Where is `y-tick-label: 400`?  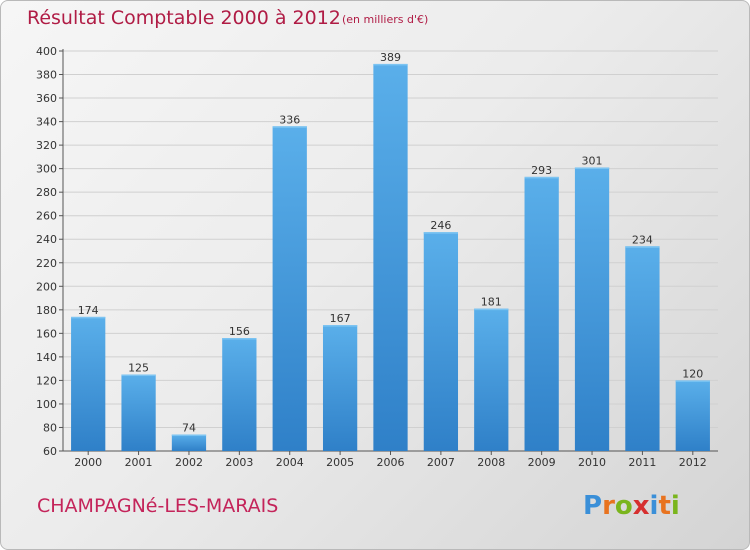
y-tick-label: 400 is located at coordinates (46, 51).